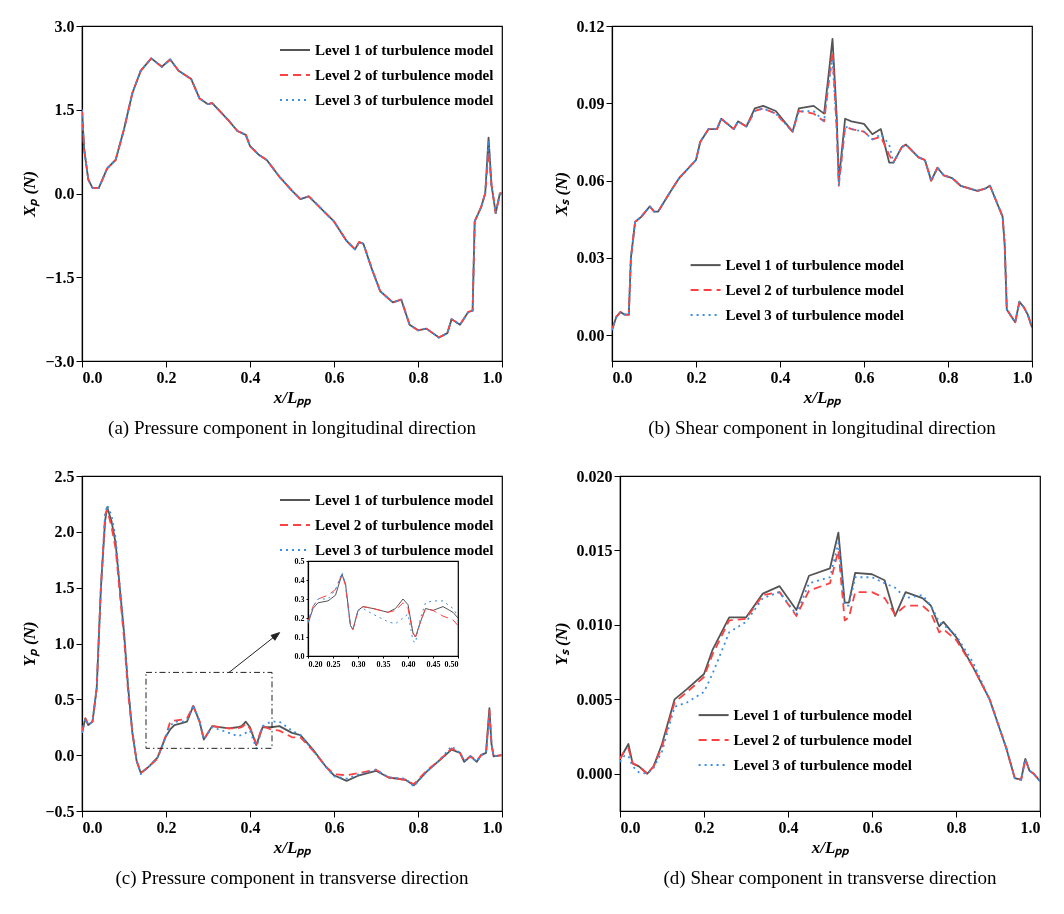  I want to click on x-tick-label: 0.35, so click(383, 663).